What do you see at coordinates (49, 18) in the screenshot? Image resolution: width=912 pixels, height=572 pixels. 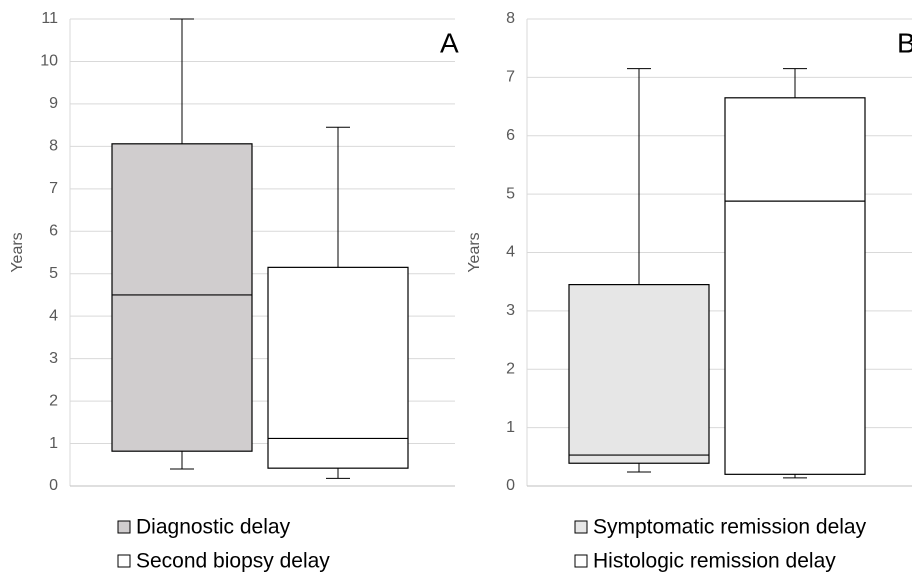 I see `y-tick-label: 11` at bounding box center [49, 18].